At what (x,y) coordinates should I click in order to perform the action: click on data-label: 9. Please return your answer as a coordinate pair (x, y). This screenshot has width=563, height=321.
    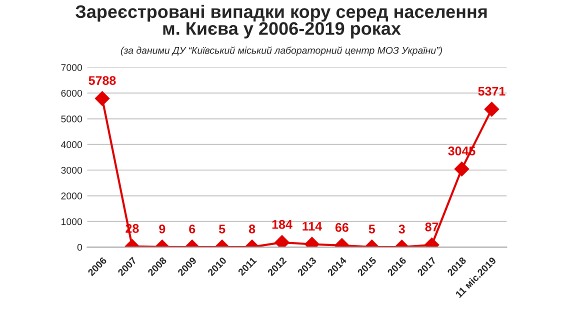
    Looking at the image, I should click on (162, 229).